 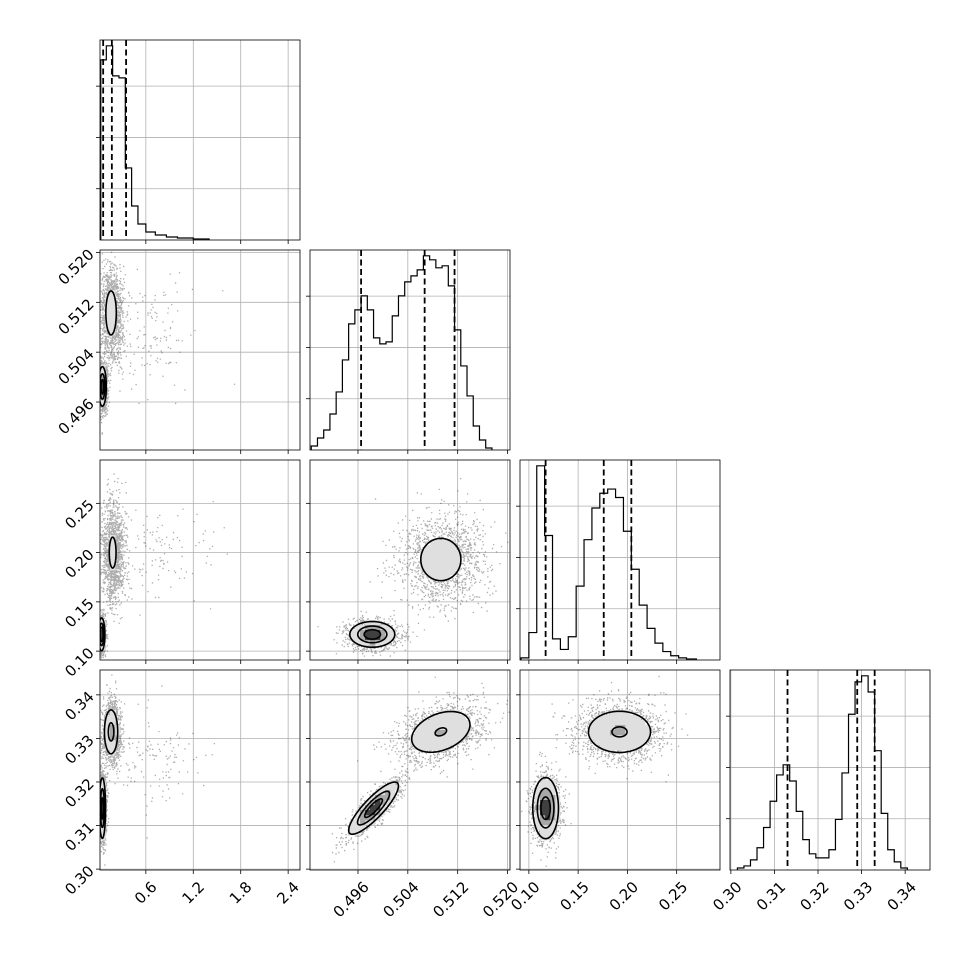 What do you see at coordinates (351, 899) in the screenshot?
I see `x-tick-label: 0.496` at bounding box center [351, 899].